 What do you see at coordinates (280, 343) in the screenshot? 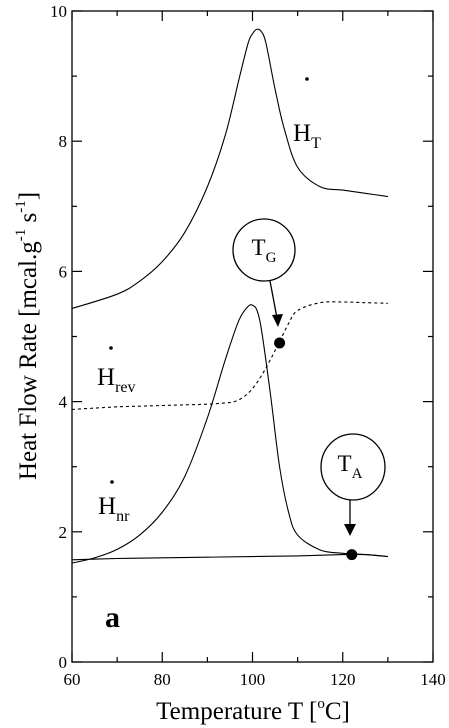
I see `marker-point-tg` at bounding box center [280, 343].